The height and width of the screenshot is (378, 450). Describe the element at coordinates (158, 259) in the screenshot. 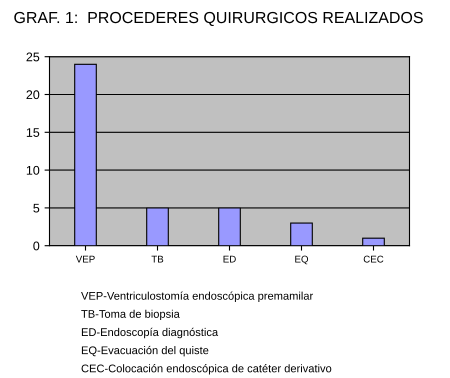

I see `x-tick-label: TB` at that location.